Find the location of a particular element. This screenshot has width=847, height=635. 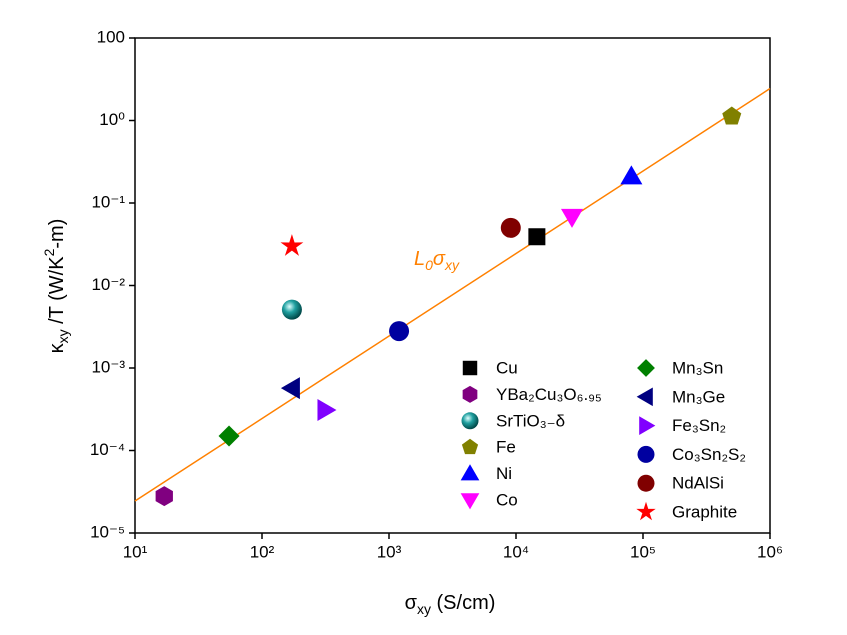

y-tick-label: 100 is located at coordinates (111, 36).